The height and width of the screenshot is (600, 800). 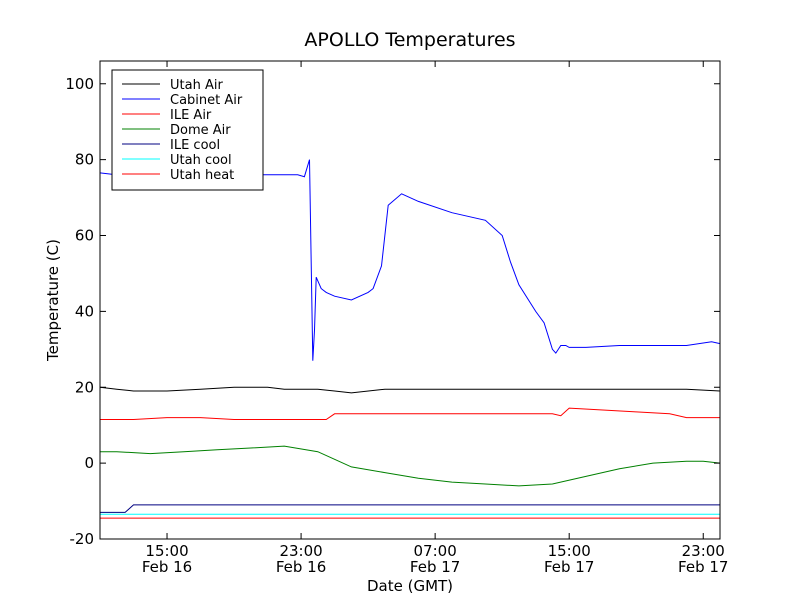 What do you see at coordinates (410, 508) in the screenshot?
I see `series-line-ile-cool` at bounding box center [410, 508].